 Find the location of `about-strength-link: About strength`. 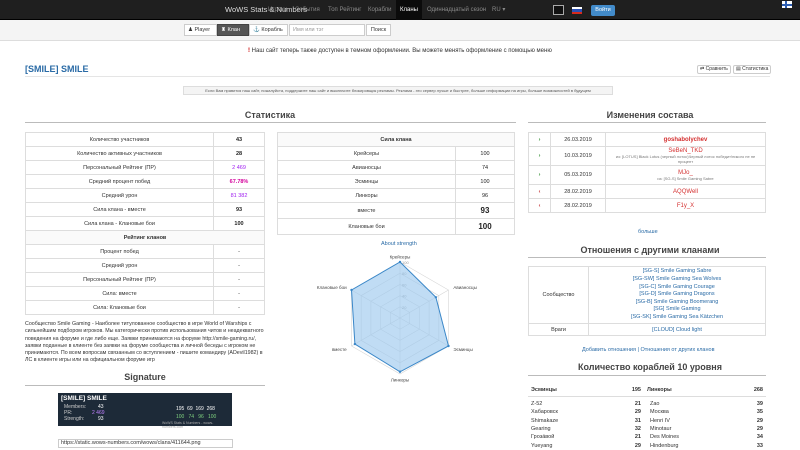

about-strength-link: About strength is located at coordinates (399, 244).